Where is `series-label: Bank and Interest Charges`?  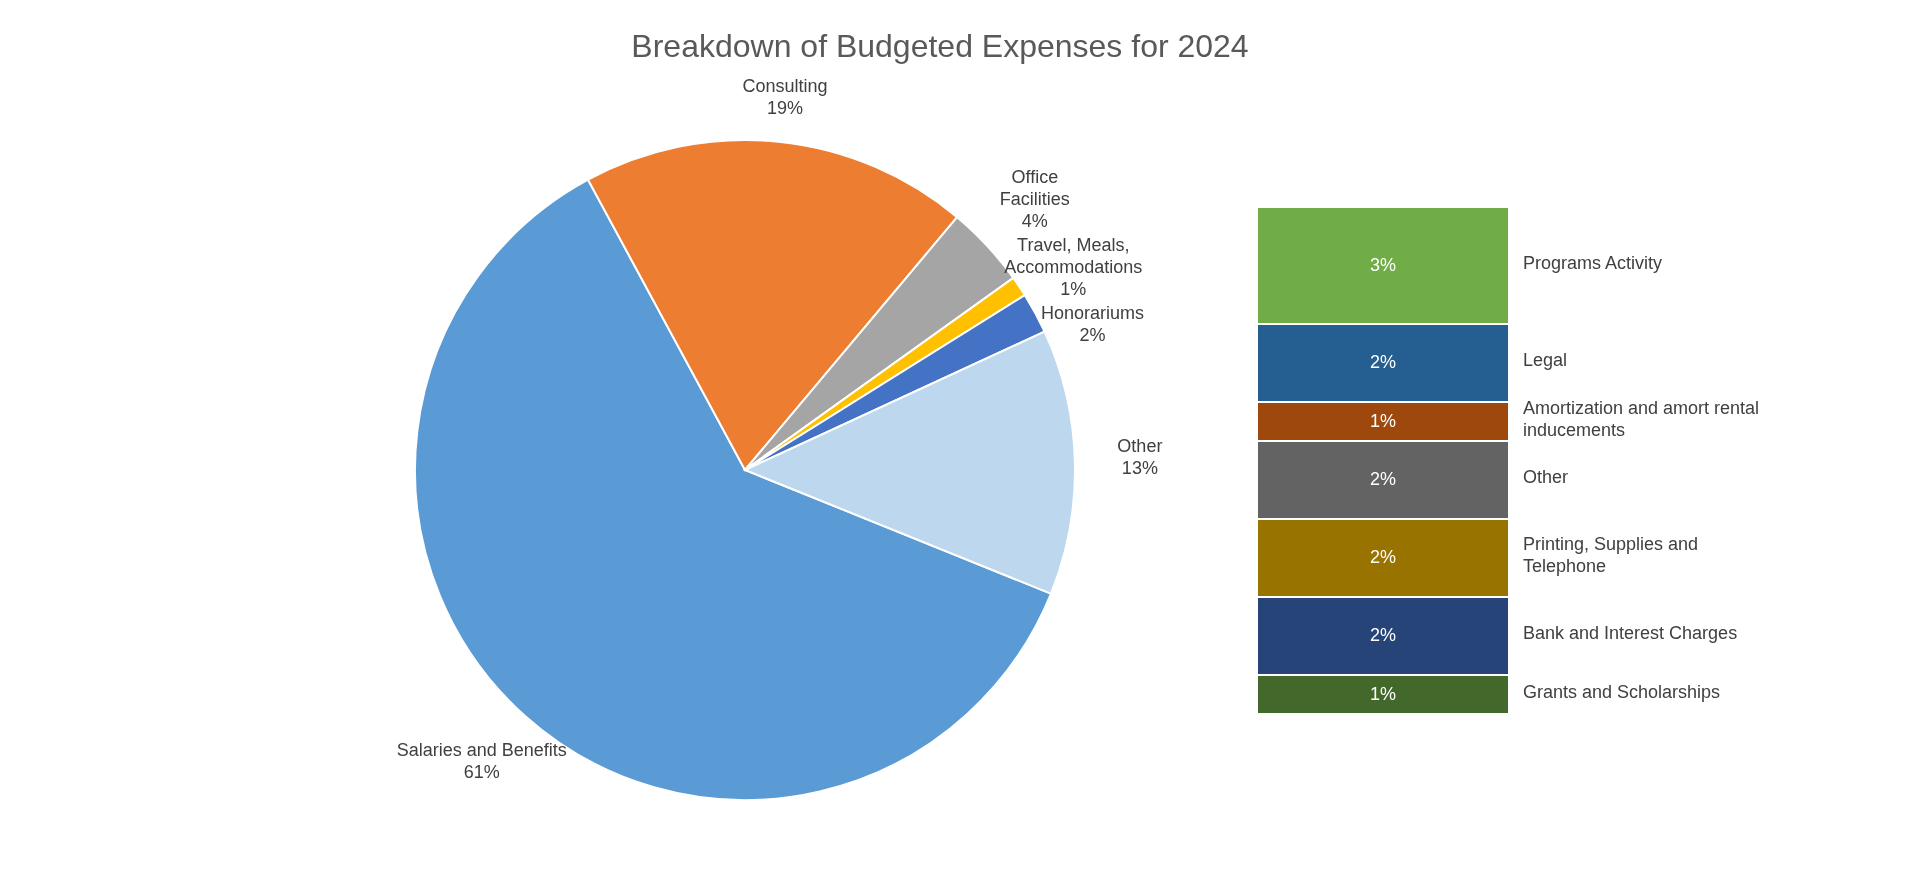
series-label: Bank and Interest Charges is located at coordinates (1630, 633).